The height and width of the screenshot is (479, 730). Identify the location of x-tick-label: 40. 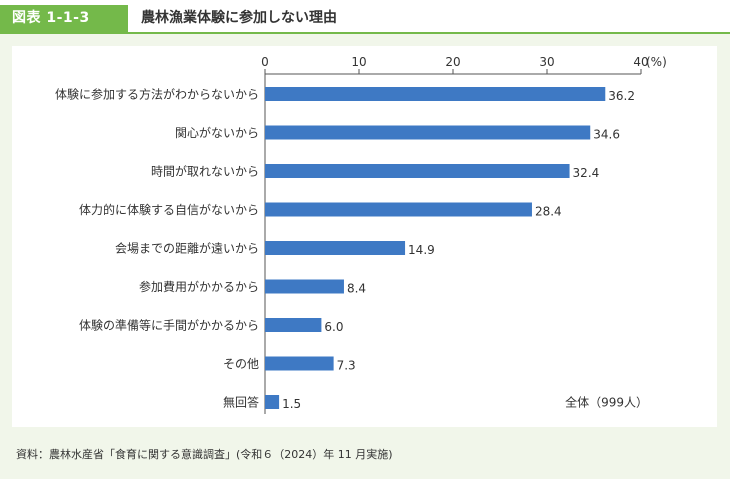
(640, 62).